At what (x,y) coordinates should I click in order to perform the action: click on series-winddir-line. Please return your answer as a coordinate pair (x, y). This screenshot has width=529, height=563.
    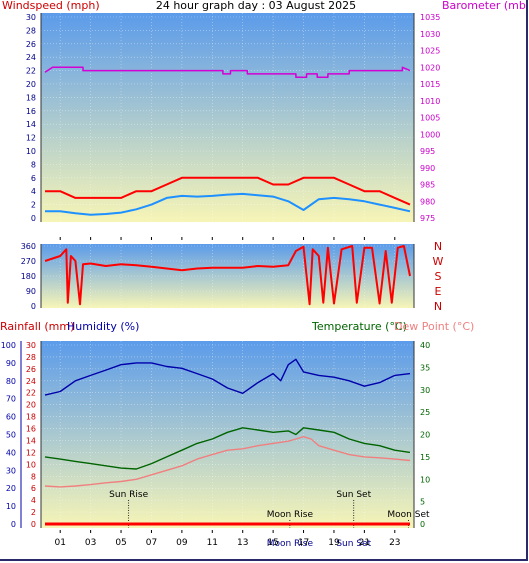
    Looking at the image, I should click on (227, 275).